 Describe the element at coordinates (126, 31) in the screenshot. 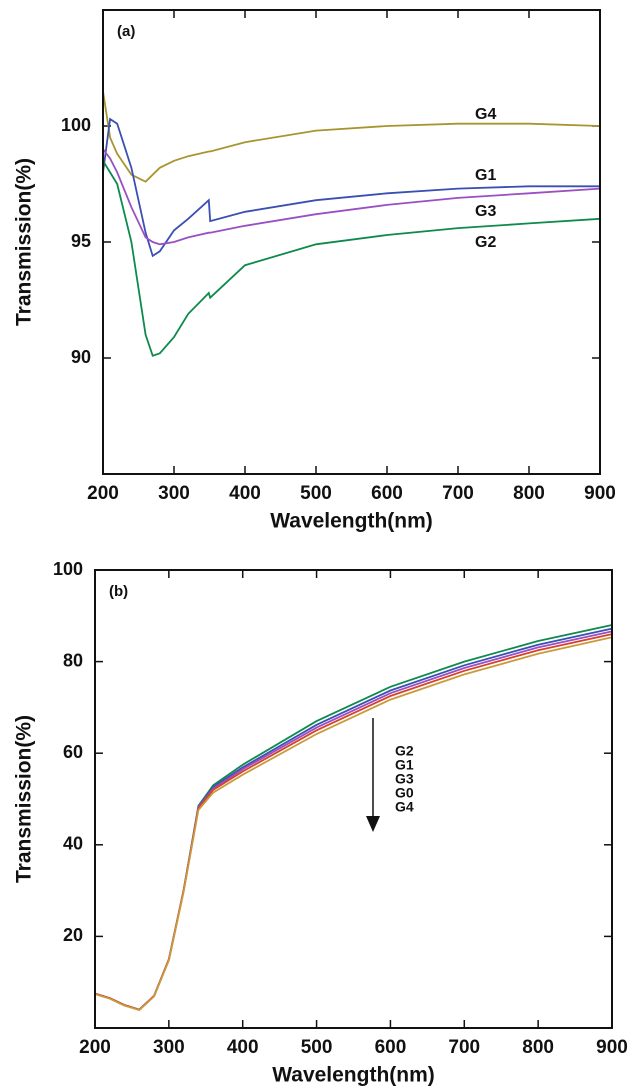

I see `panel-label: (a)` at that location.